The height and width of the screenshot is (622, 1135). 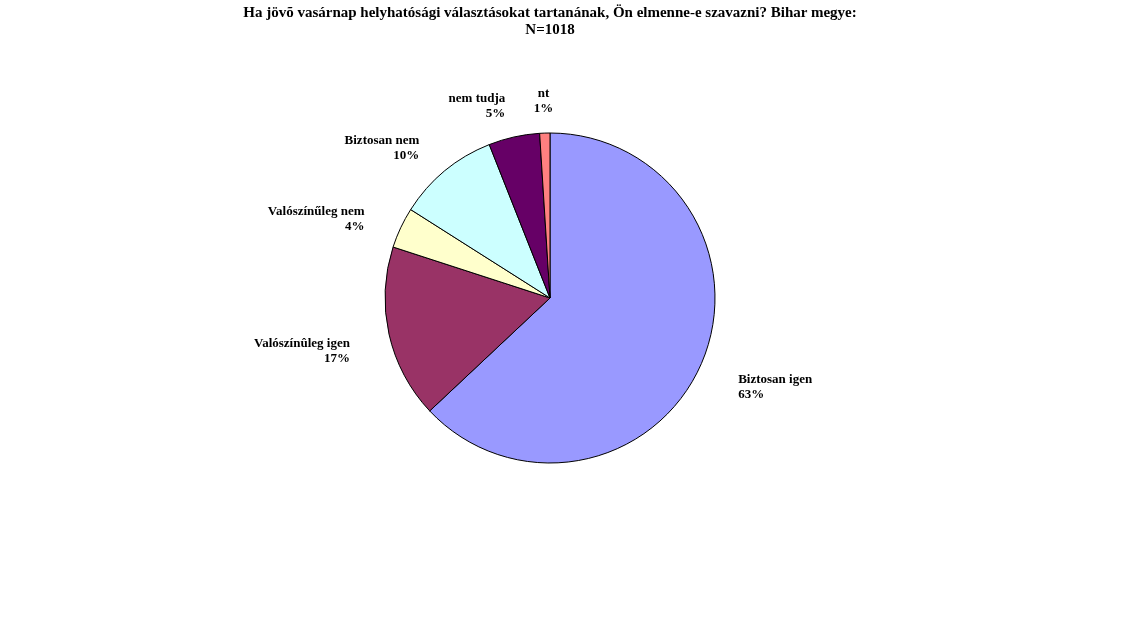 What do you see at coordinates (406, 155) in the screenshot?
I see `data-label: 10%` at bounding box center [406, 155].